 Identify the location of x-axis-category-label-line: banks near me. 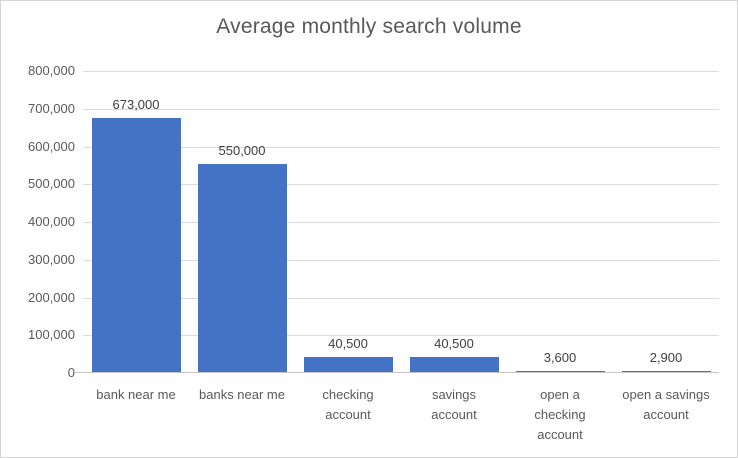
(242, 394).